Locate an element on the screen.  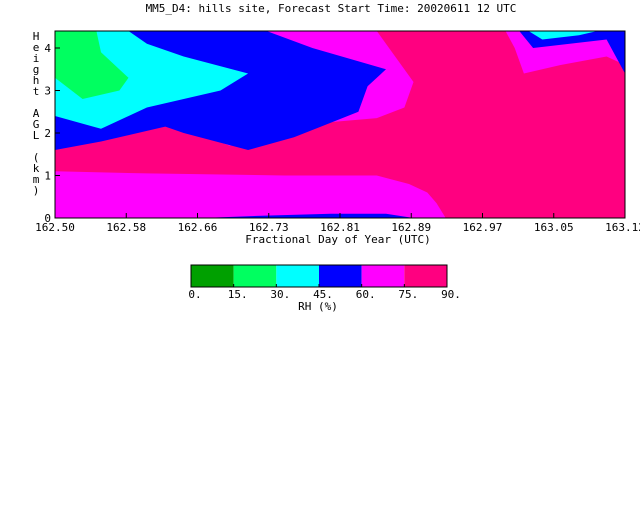
y-tick-label: 2 is located at coordinates (47, 133).